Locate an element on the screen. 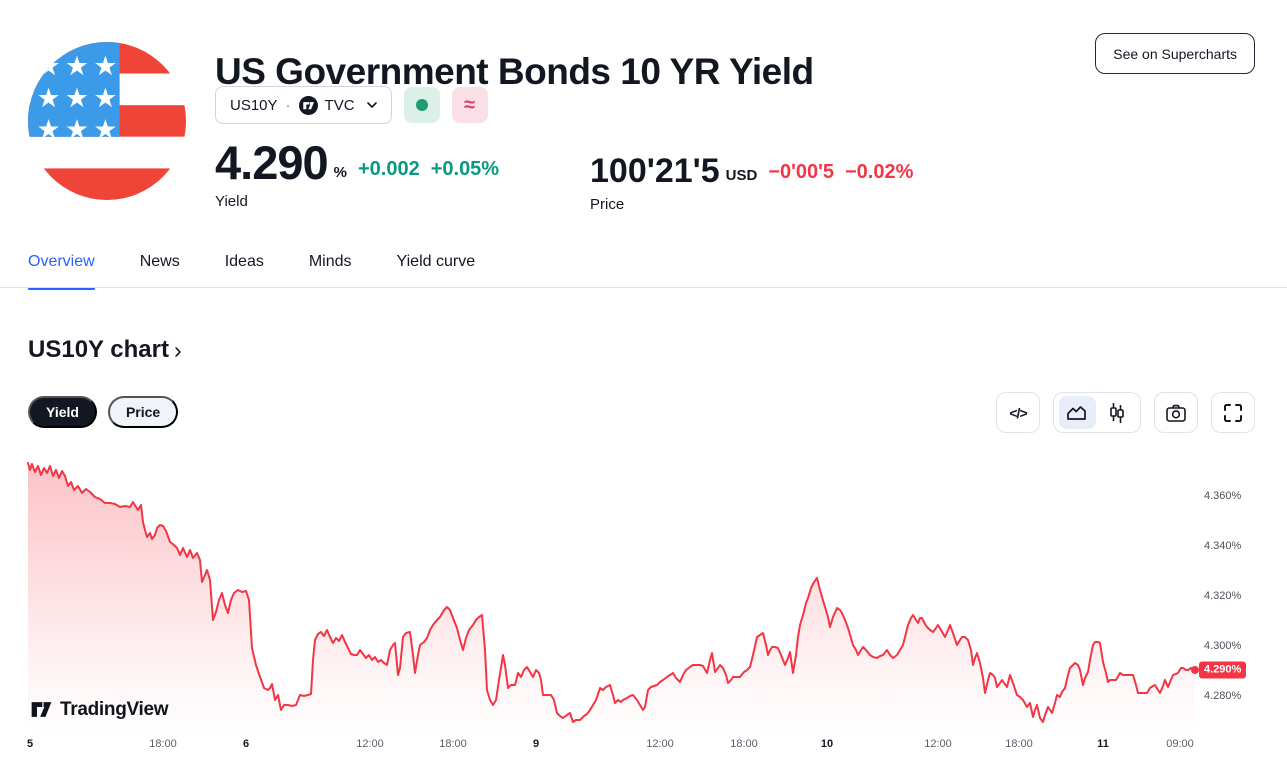 The image size is (1287, 779). yield-unit: % is located at coordinates (340, 173).